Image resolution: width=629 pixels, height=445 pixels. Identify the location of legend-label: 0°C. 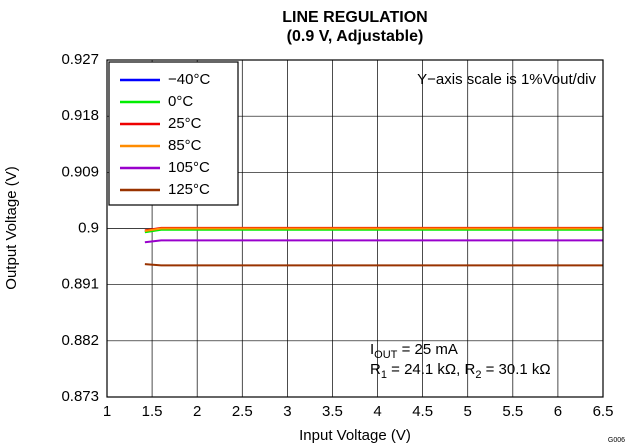
(180, 101).